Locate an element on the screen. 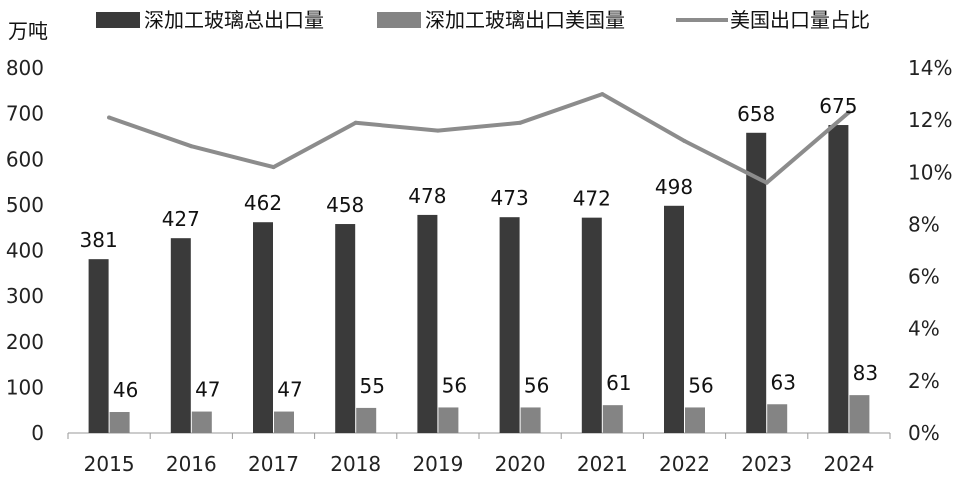  legend-label: 深加工玻璃出口美国量 is located at coordinates (525, 20).